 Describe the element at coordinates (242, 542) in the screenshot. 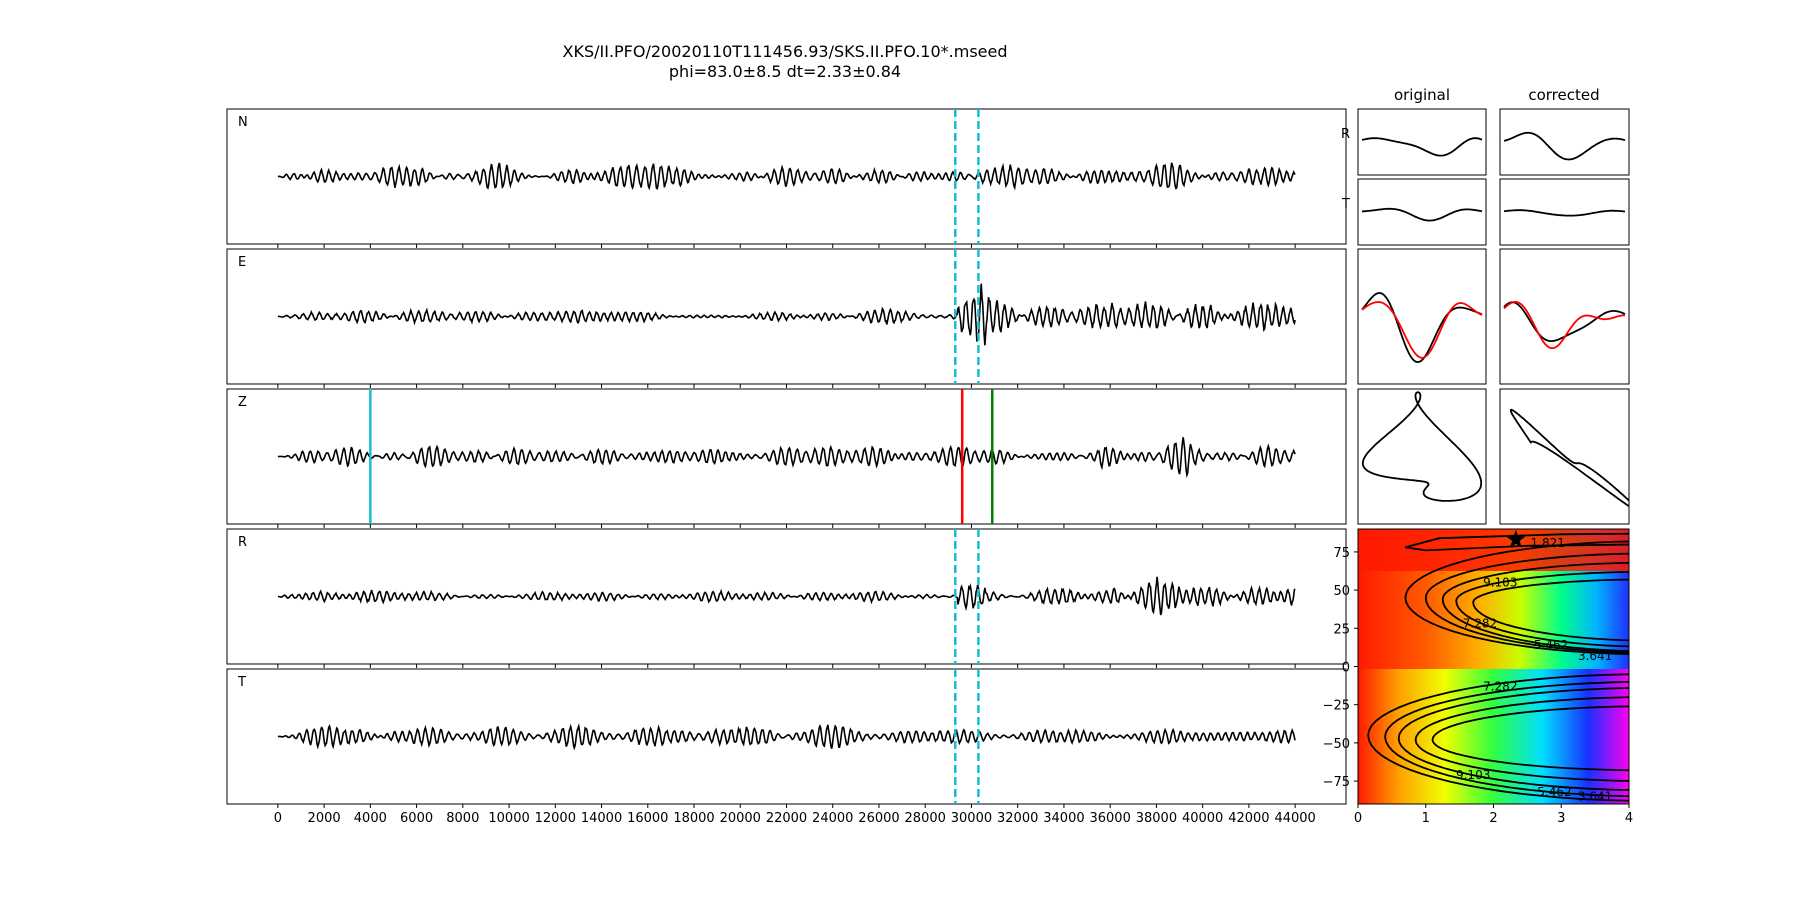

I see `panel-R-label: R` at that location.